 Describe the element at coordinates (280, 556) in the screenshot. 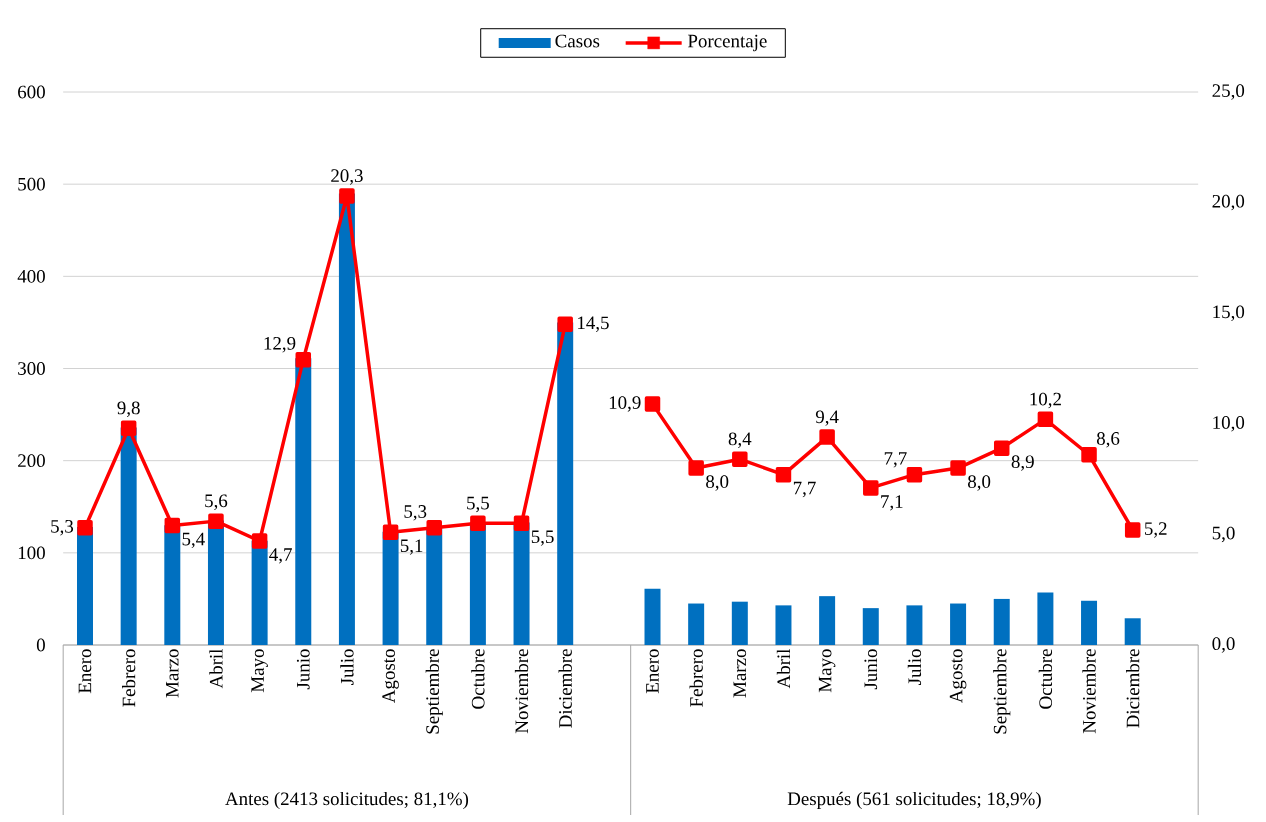

I see `data-label: 4,7` at that location.